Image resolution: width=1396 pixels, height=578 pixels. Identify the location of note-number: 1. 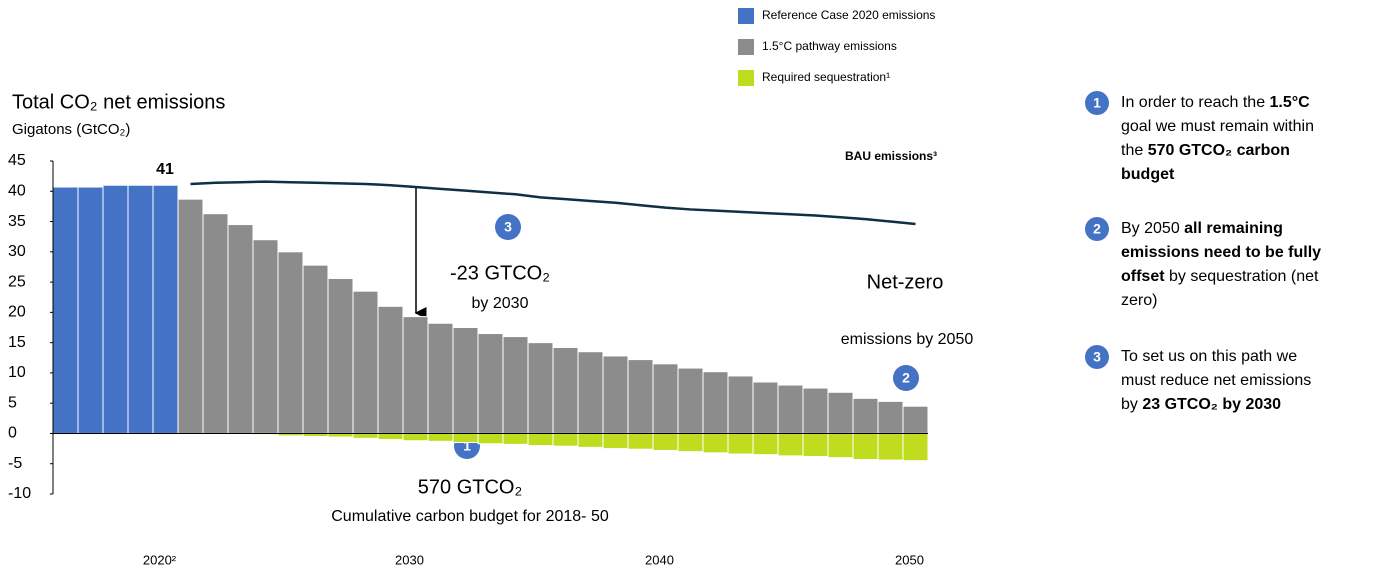
(1097, 103).